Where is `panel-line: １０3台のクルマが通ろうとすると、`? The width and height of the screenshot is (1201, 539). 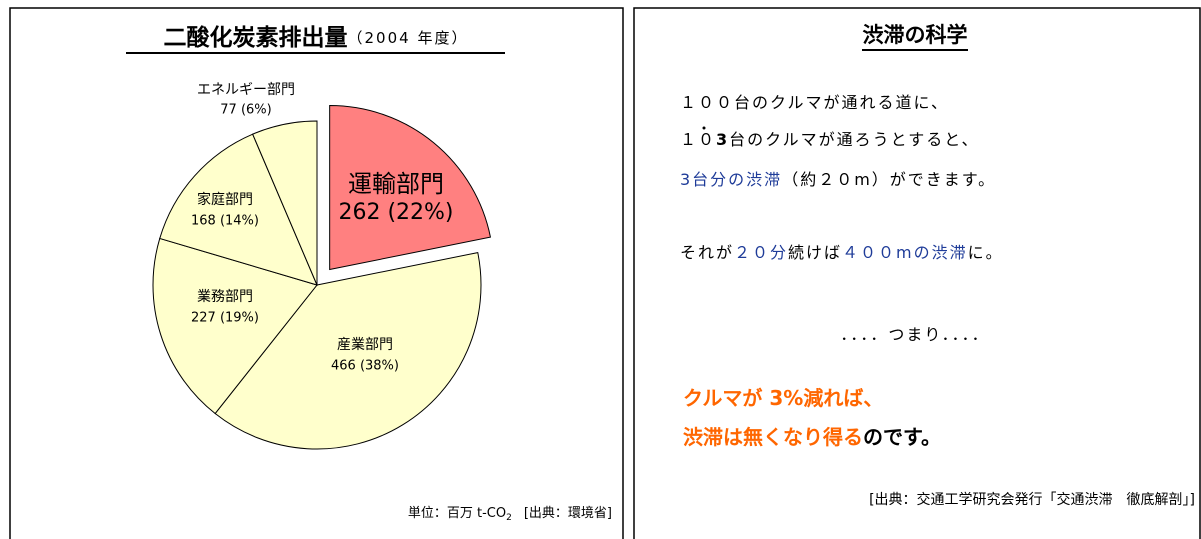
panel-line: １０3台のクルマが通ろうとすると、 is located at coordinates (830, 139).